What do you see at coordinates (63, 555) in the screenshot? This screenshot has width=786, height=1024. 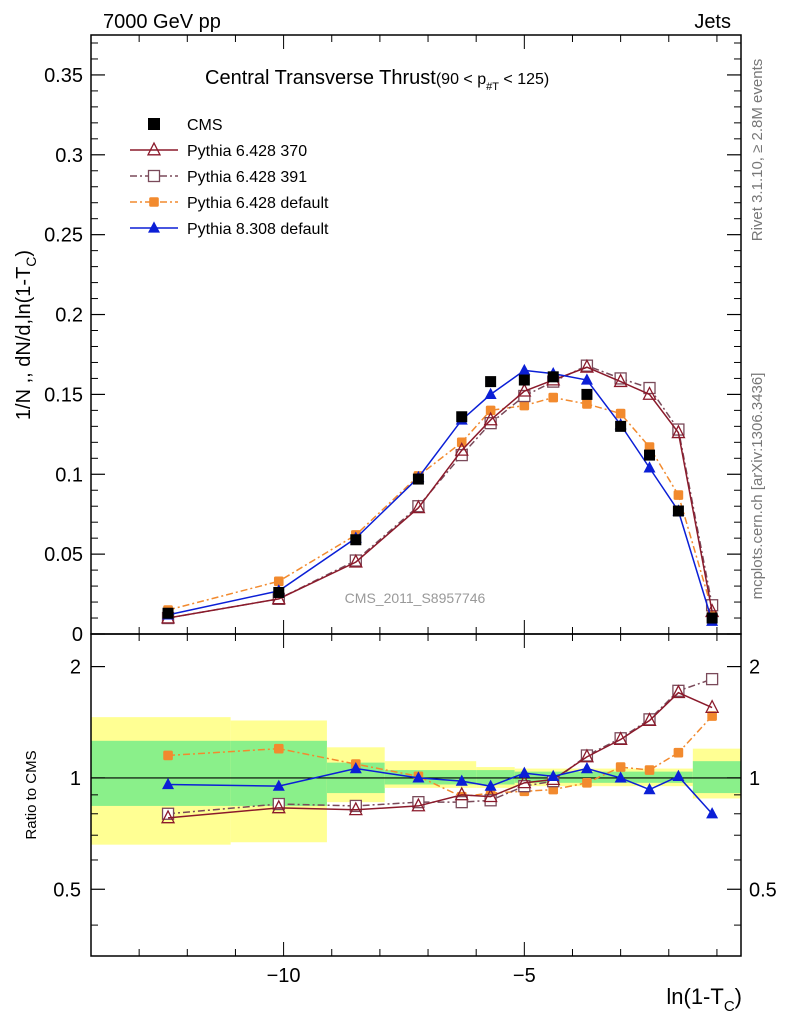 I see `y-tick-label: 0.05` at bounding box center [63, 555].